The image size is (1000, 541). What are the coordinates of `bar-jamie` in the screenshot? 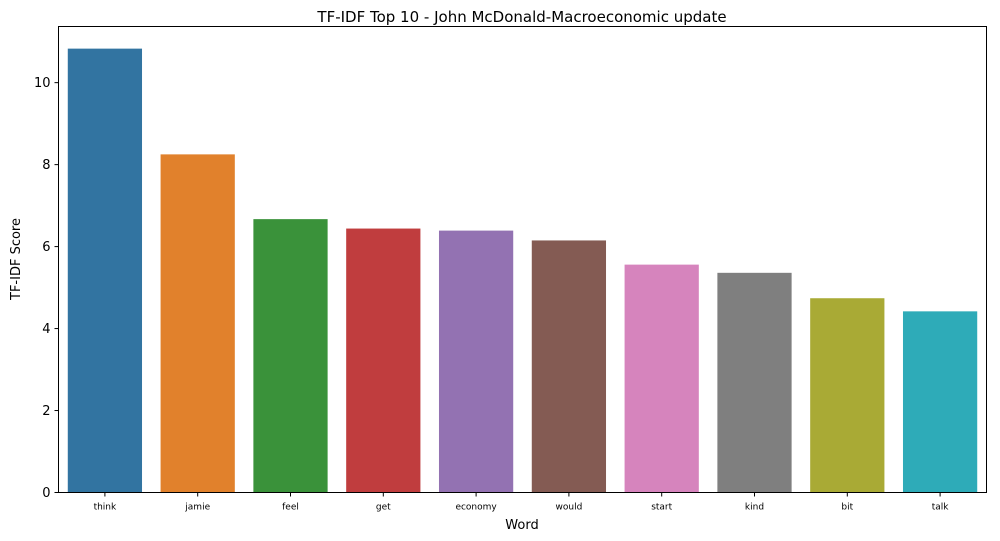 It's located at (197, 323).